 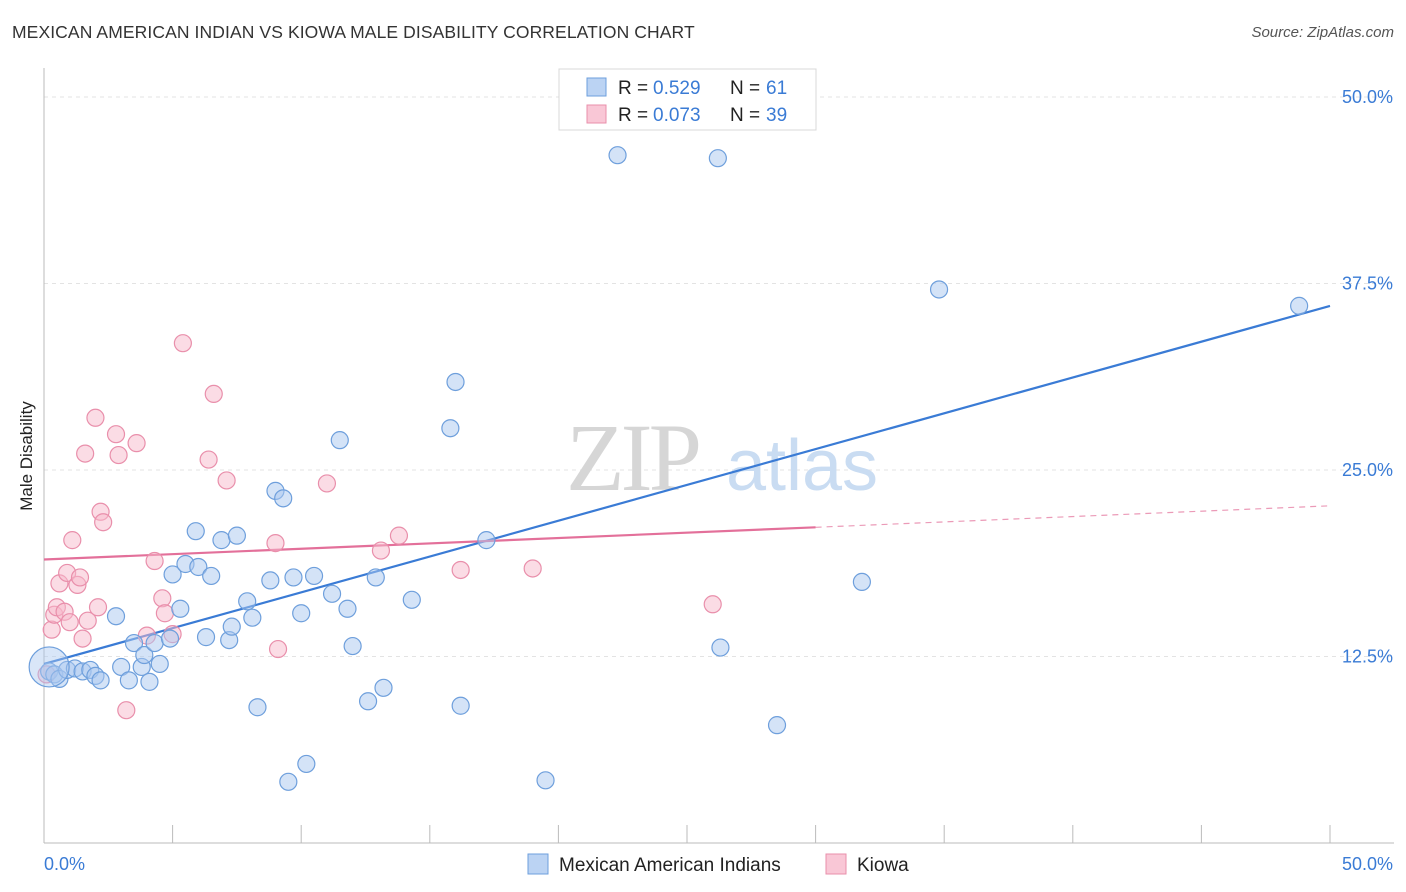 What do you see at coordinates (745, 115) in the screenshot?
I see `legend-n-label: N =` at bounding box center [745, 115].